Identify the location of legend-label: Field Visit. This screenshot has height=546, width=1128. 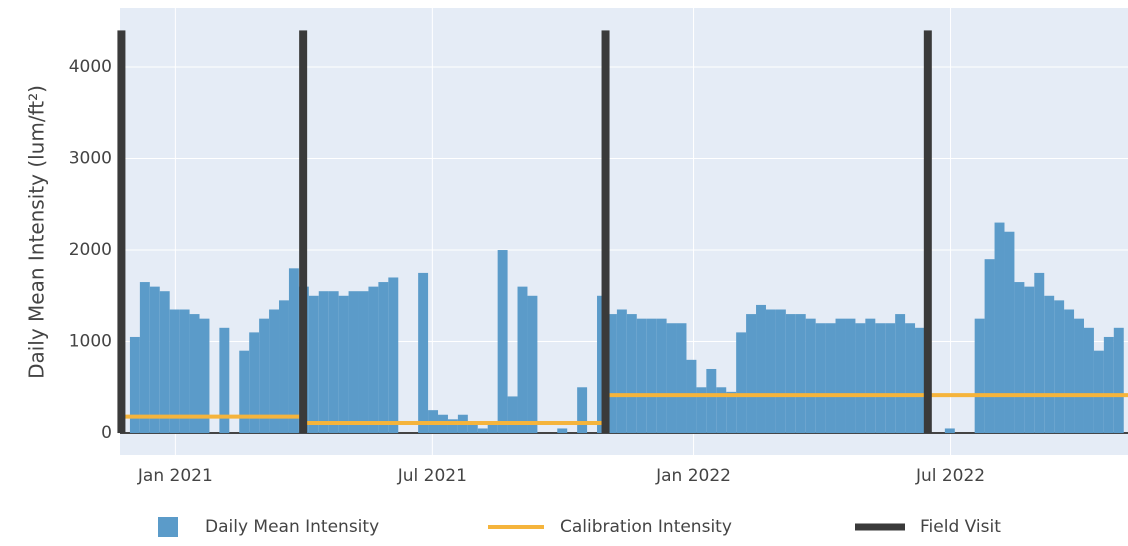
(960, 527).